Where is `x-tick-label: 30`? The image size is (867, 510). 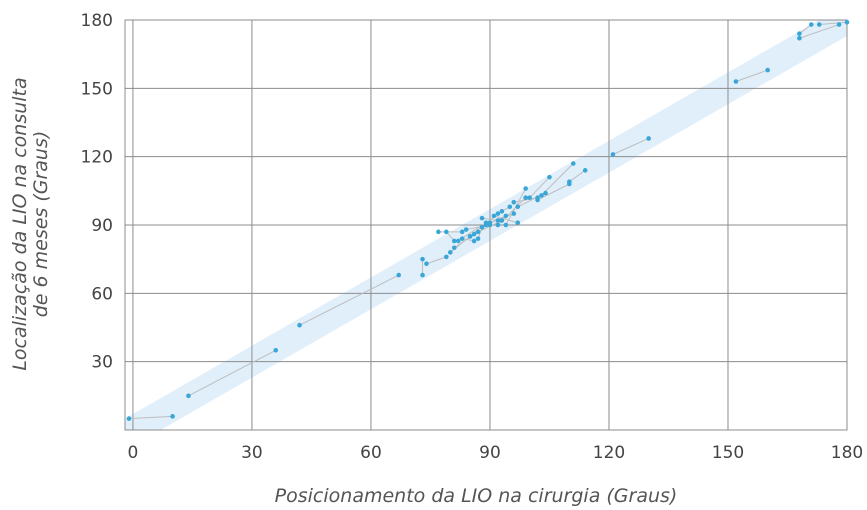 x-tick-label: 30 is located at coordinates (252, 453).